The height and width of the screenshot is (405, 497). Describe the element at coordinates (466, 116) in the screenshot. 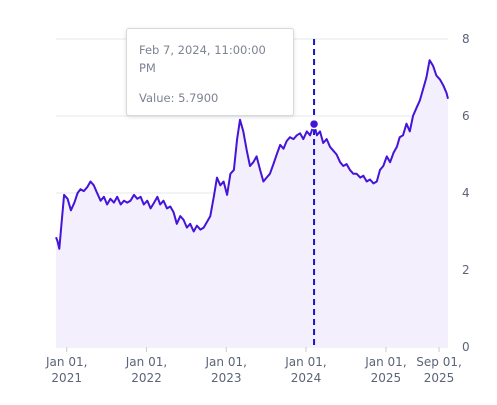

I see `y-tick-label: 6` at that location.